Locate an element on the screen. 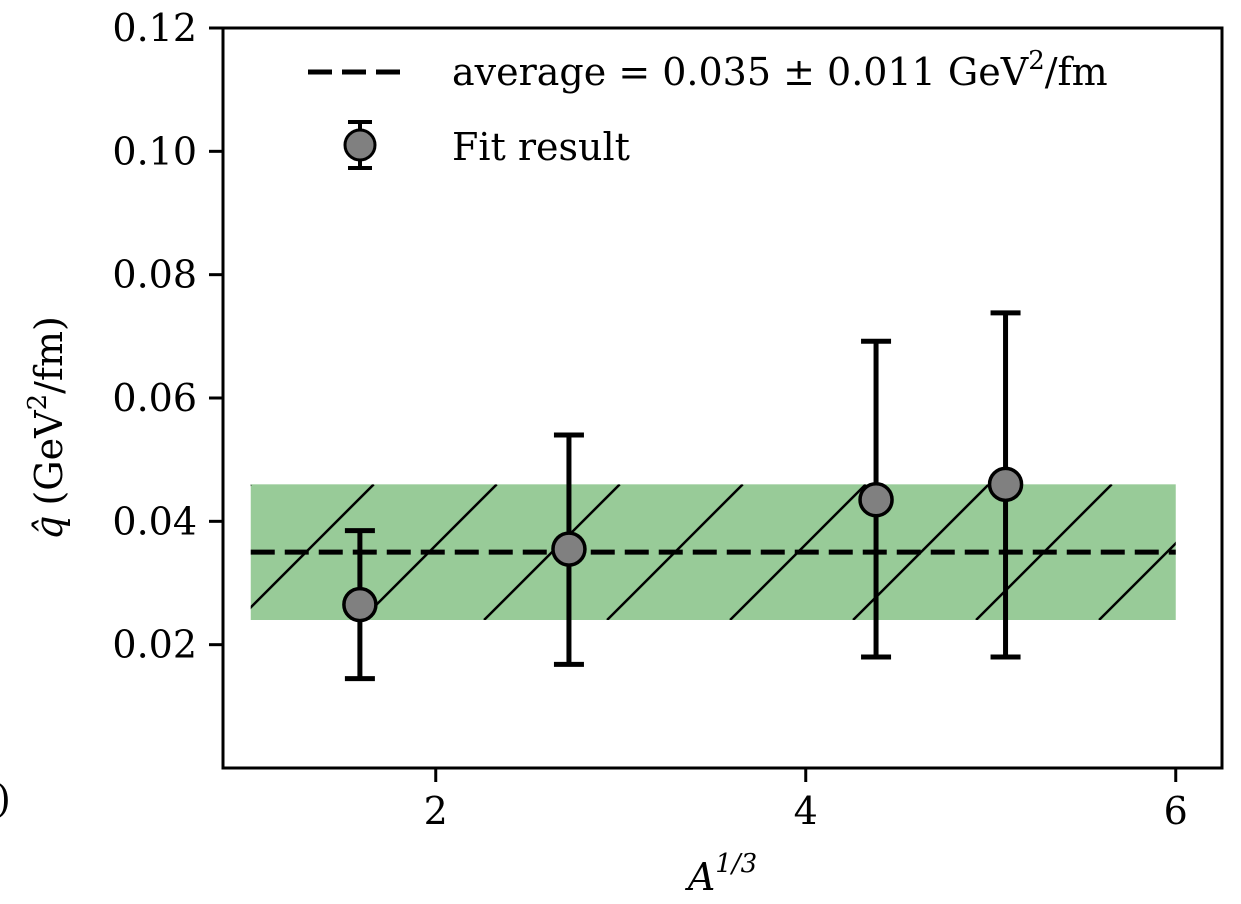 The width and height of the screenshot is (1241, 904). y-axis-label-unit-pre: (GeV is located at coordinates (49, 458).